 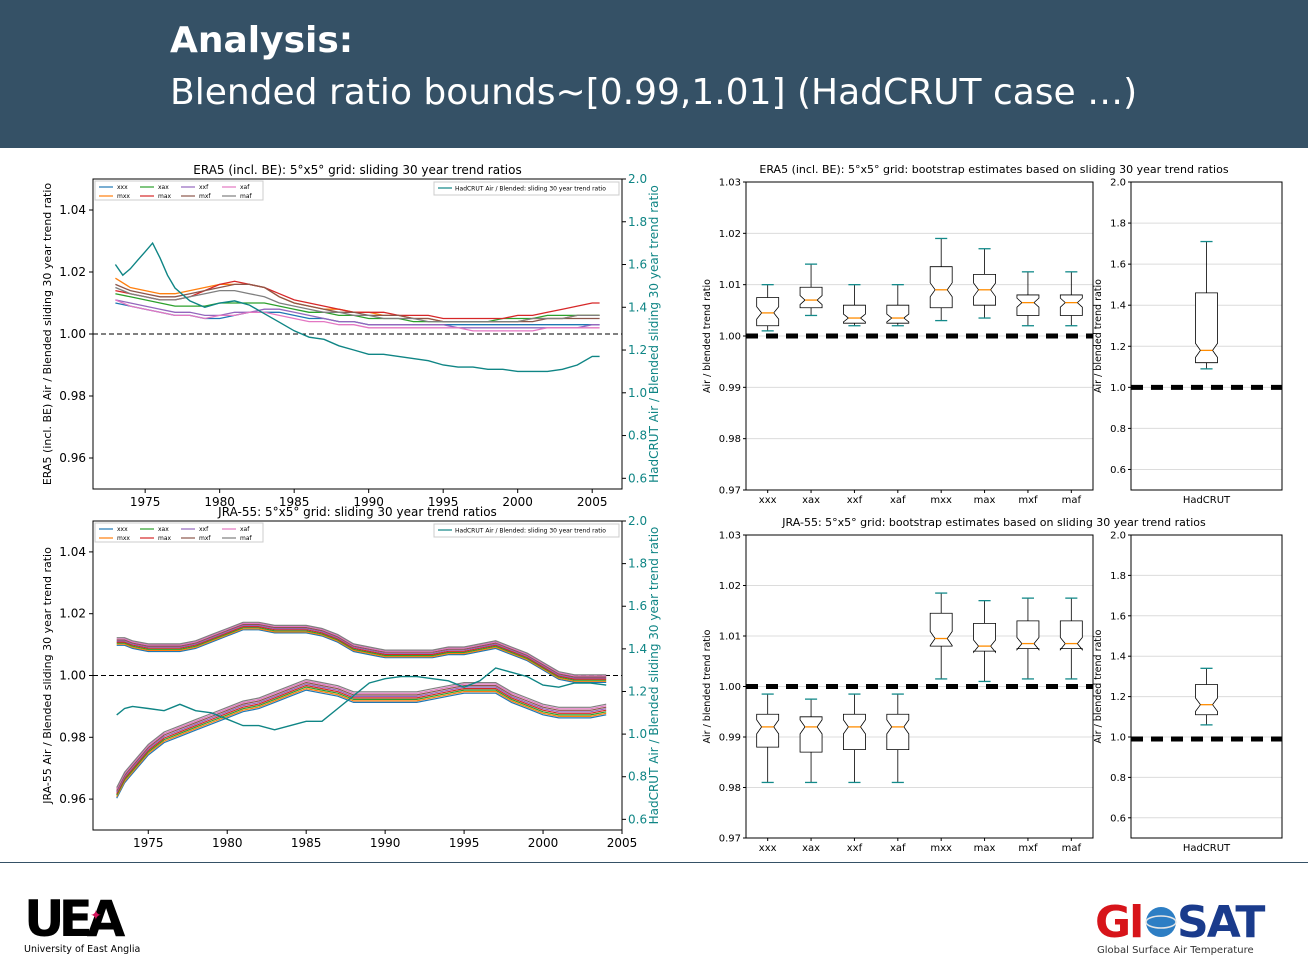 What do you see at coordinates (526, 530) in the screenshot?
I see `hadcrut-legend` at bounding box center [526, 530].